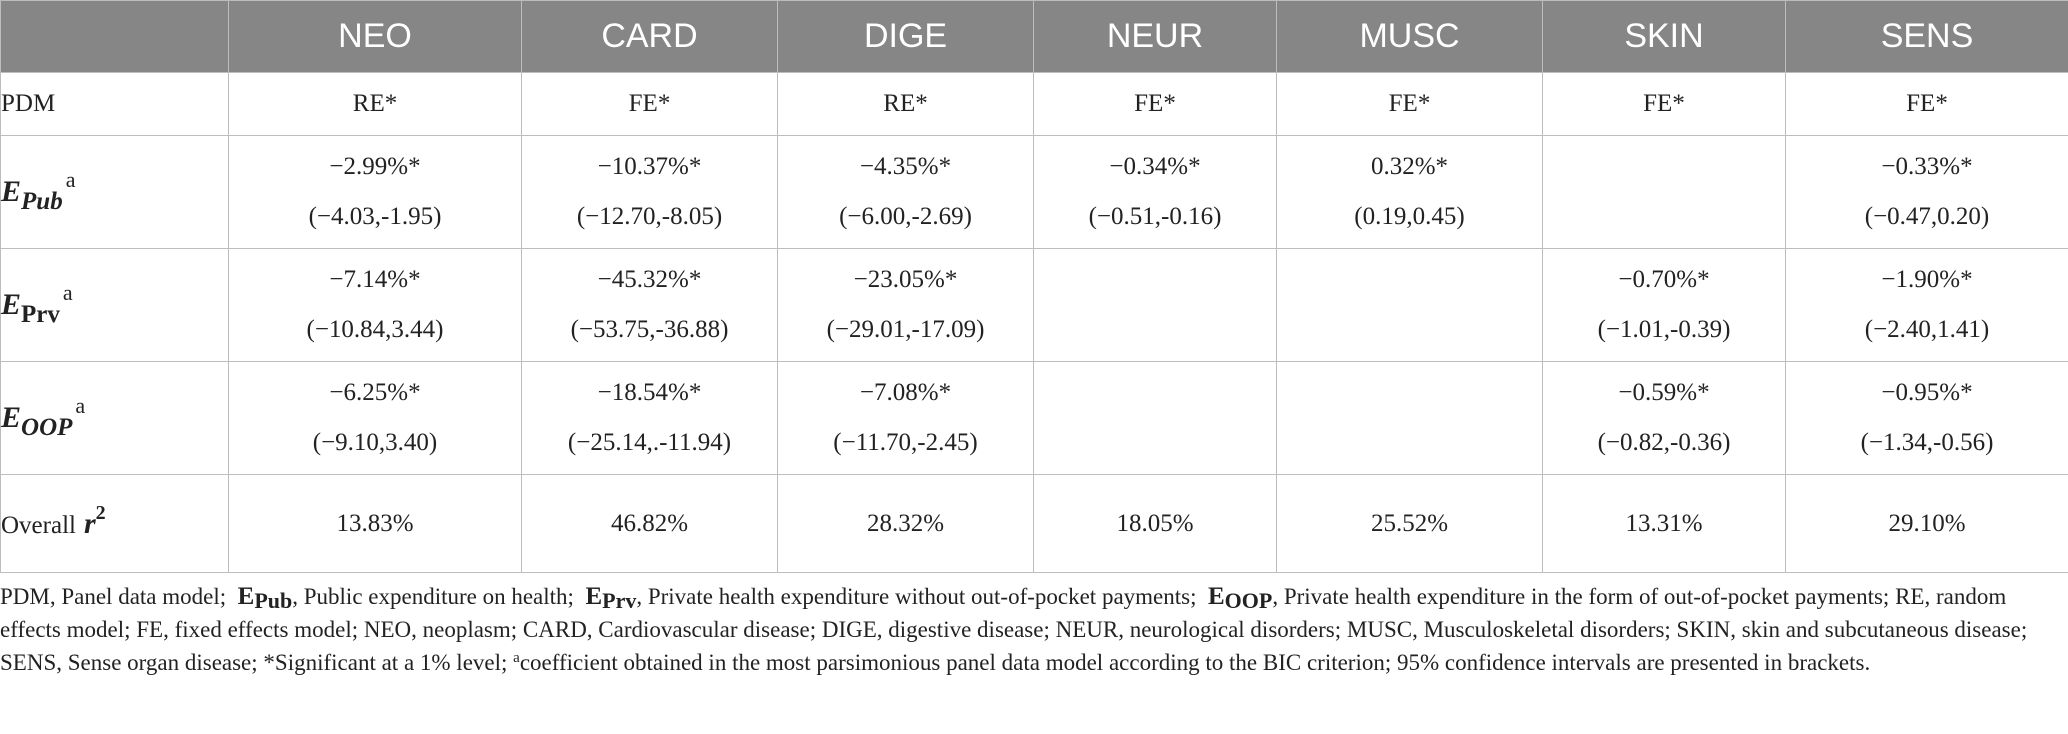 This screenshot has height=734, width=2068. Describe the element at coordinates (649, 418) in the screenshot. I see `coef-cell: −18.54%* (−25.14,.-11.94)` at that location.